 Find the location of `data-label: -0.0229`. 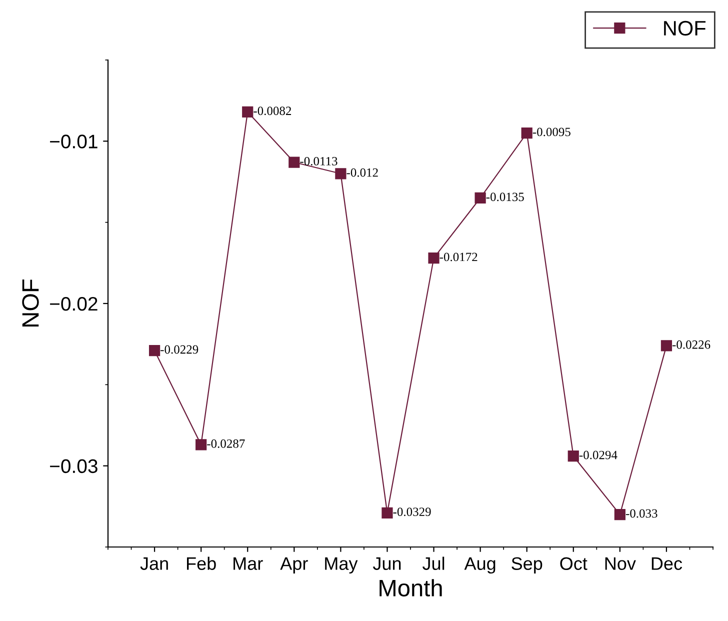

data-label: -0.0229 is located at coordinates (179, 349).